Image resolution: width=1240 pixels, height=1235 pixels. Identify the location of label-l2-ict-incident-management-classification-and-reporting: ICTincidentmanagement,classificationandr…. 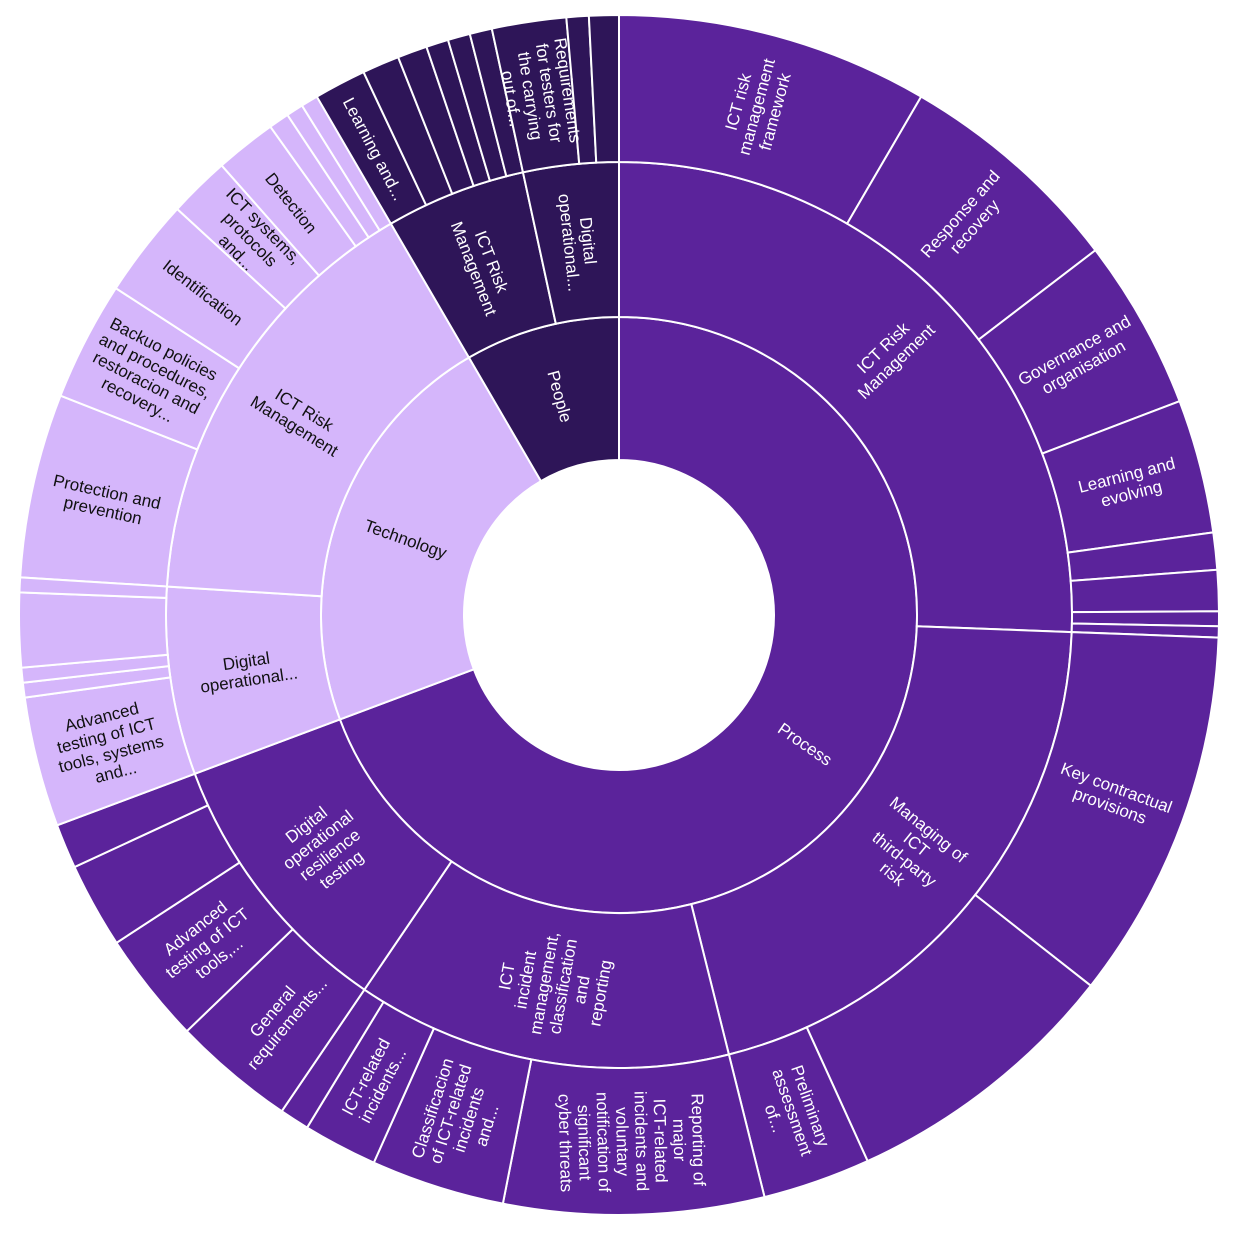
(554, 985).